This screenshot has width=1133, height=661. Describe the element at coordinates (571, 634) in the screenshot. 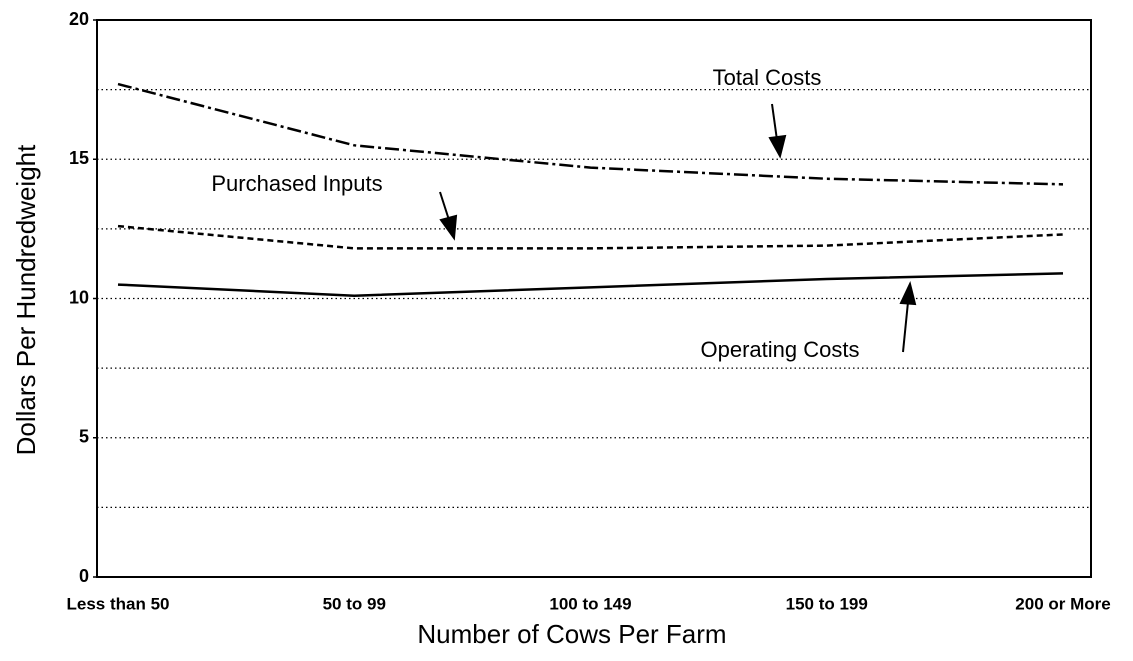

I see `x-axis-label: Number of Cows Per Farm` at that location.